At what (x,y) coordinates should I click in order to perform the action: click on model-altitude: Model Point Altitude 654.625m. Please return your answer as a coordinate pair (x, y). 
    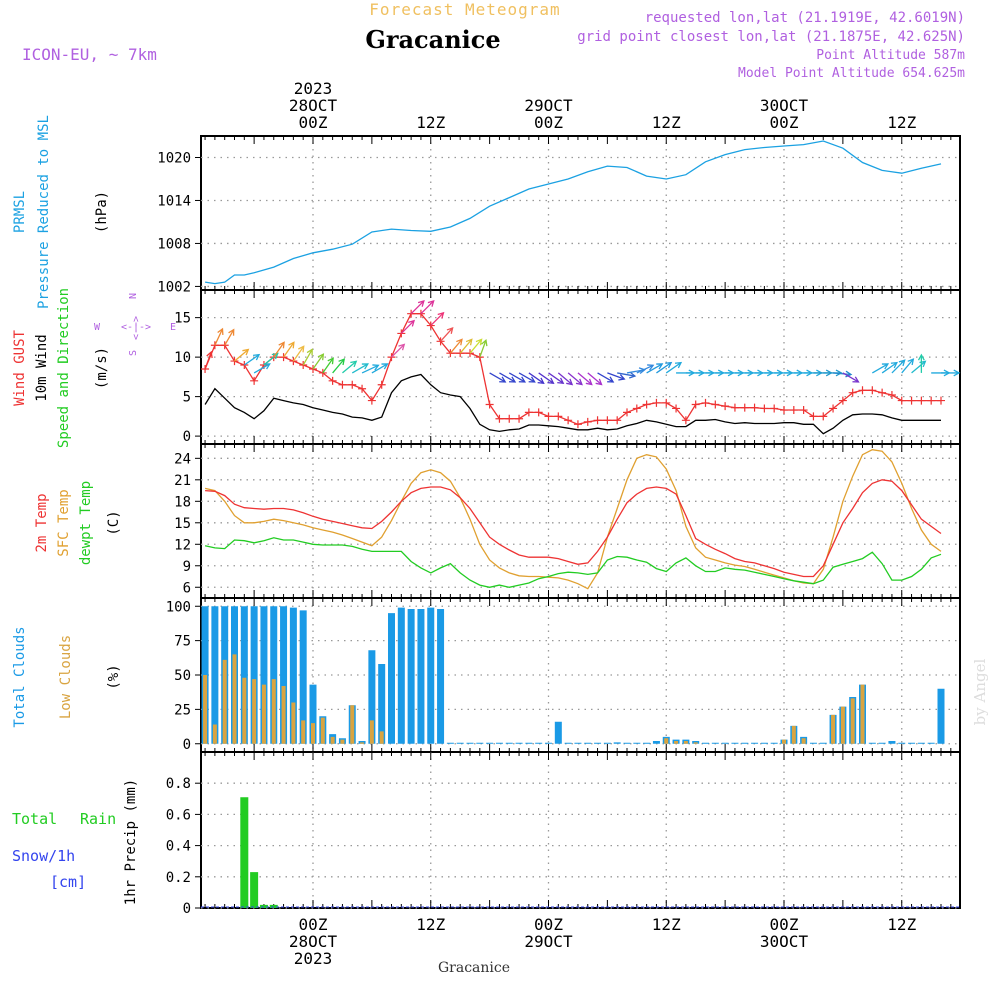
    Looking at the image, I should click on (851, 73).